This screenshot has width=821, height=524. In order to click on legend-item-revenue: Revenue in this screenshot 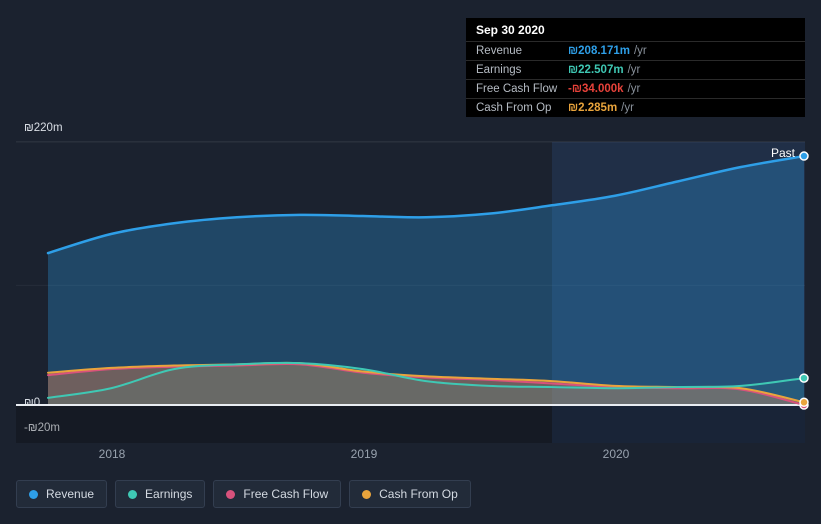, I will do `click(62, 494)`.